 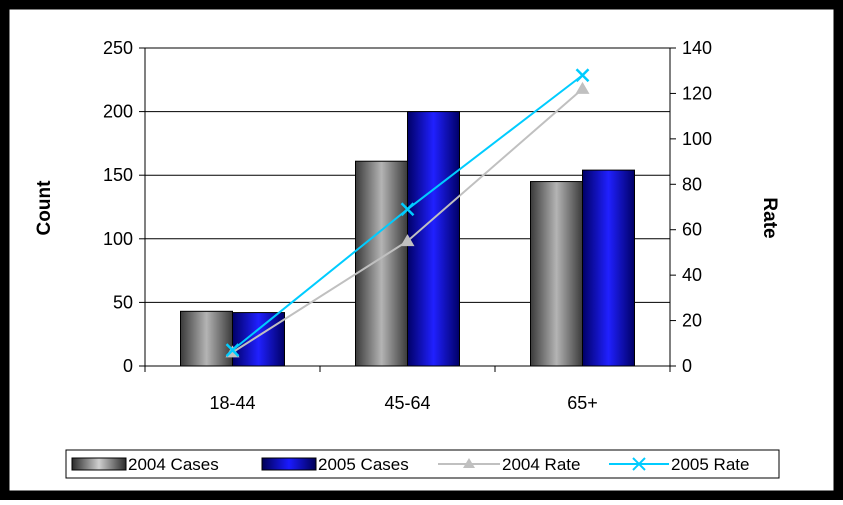 What do you see at coordinates (289, 464) in the screenshot?
I see `legend-swatch-2005-cases` at bounding box center [289, 464].